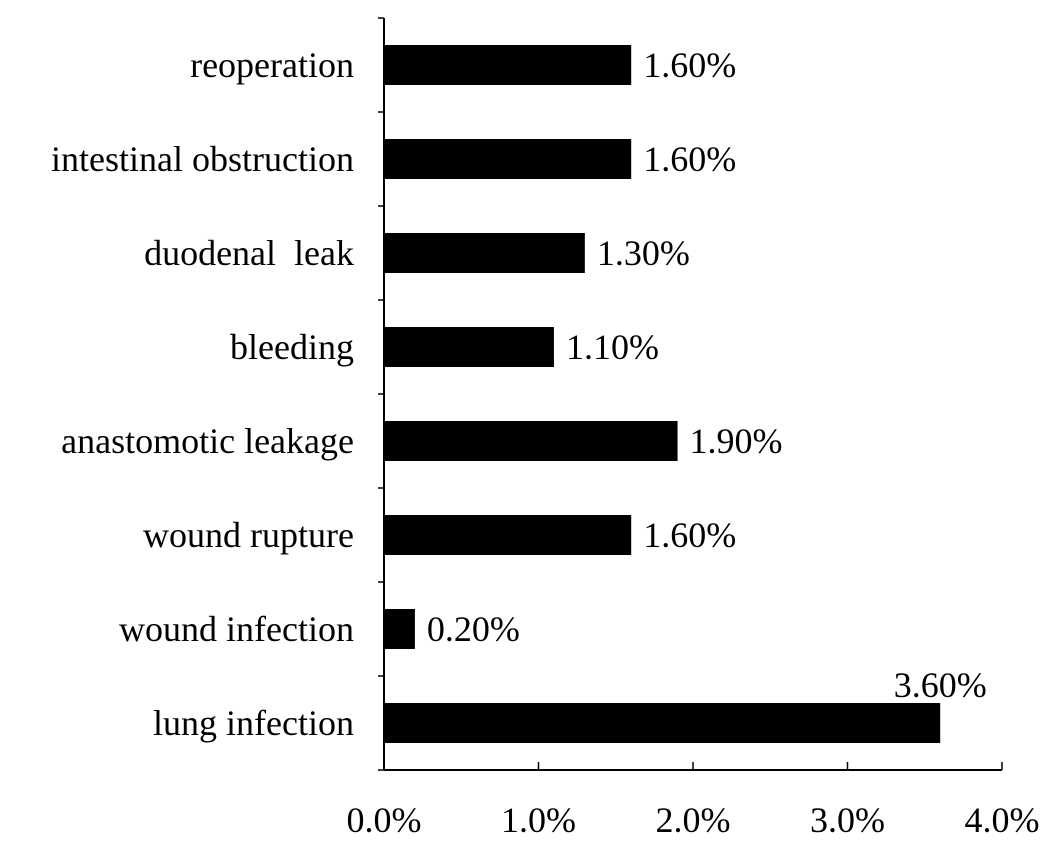 The width and height of the screenshot is (1063, 858). I want to click on data-label-anastomotic-leakage: 1.90%, so click(736, 441).